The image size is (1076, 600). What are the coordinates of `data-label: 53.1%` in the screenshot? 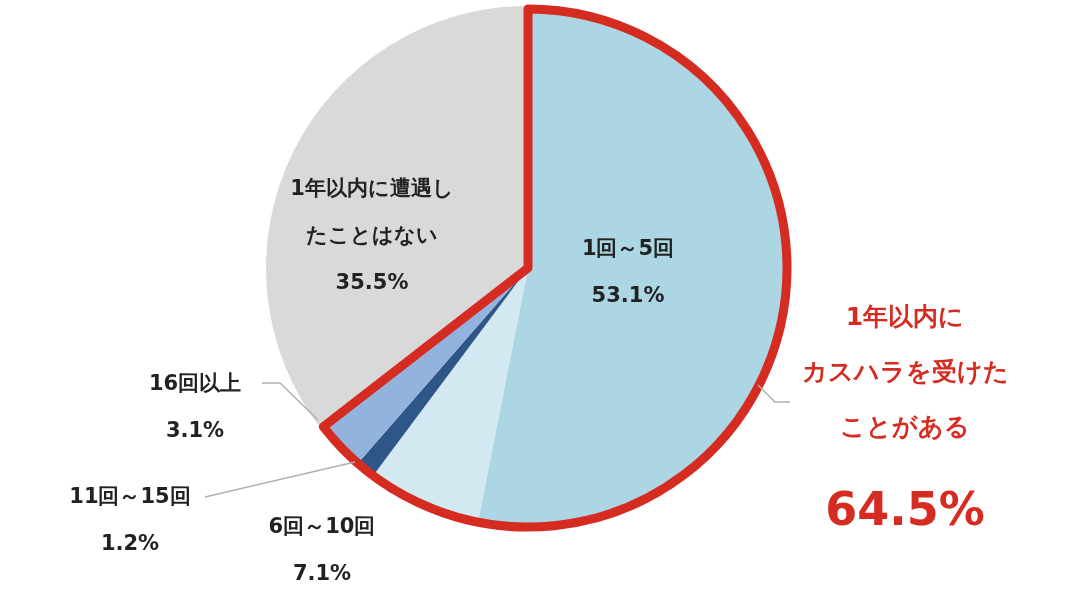 It's located at (628, 295).